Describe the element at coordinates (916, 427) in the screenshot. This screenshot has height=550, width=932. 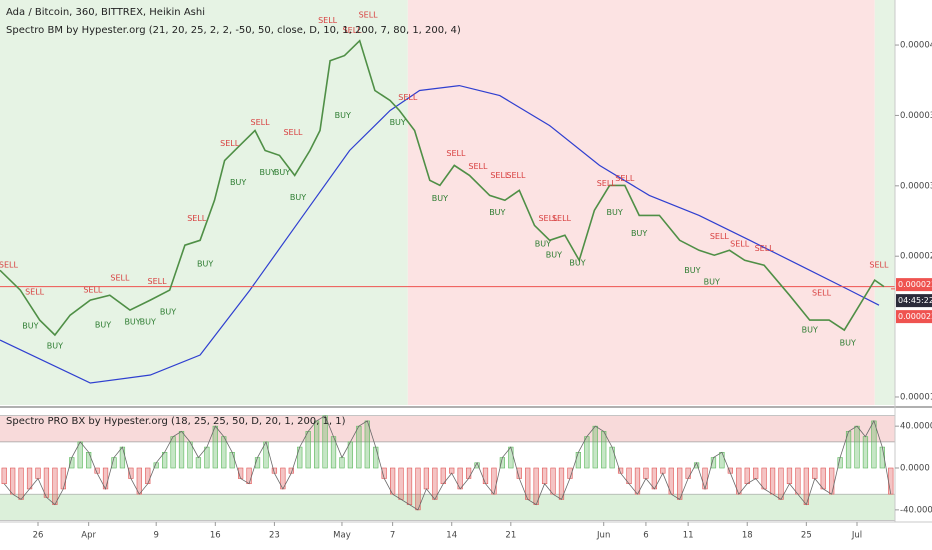
I see `y-tick-label: 40.0000` at that location.